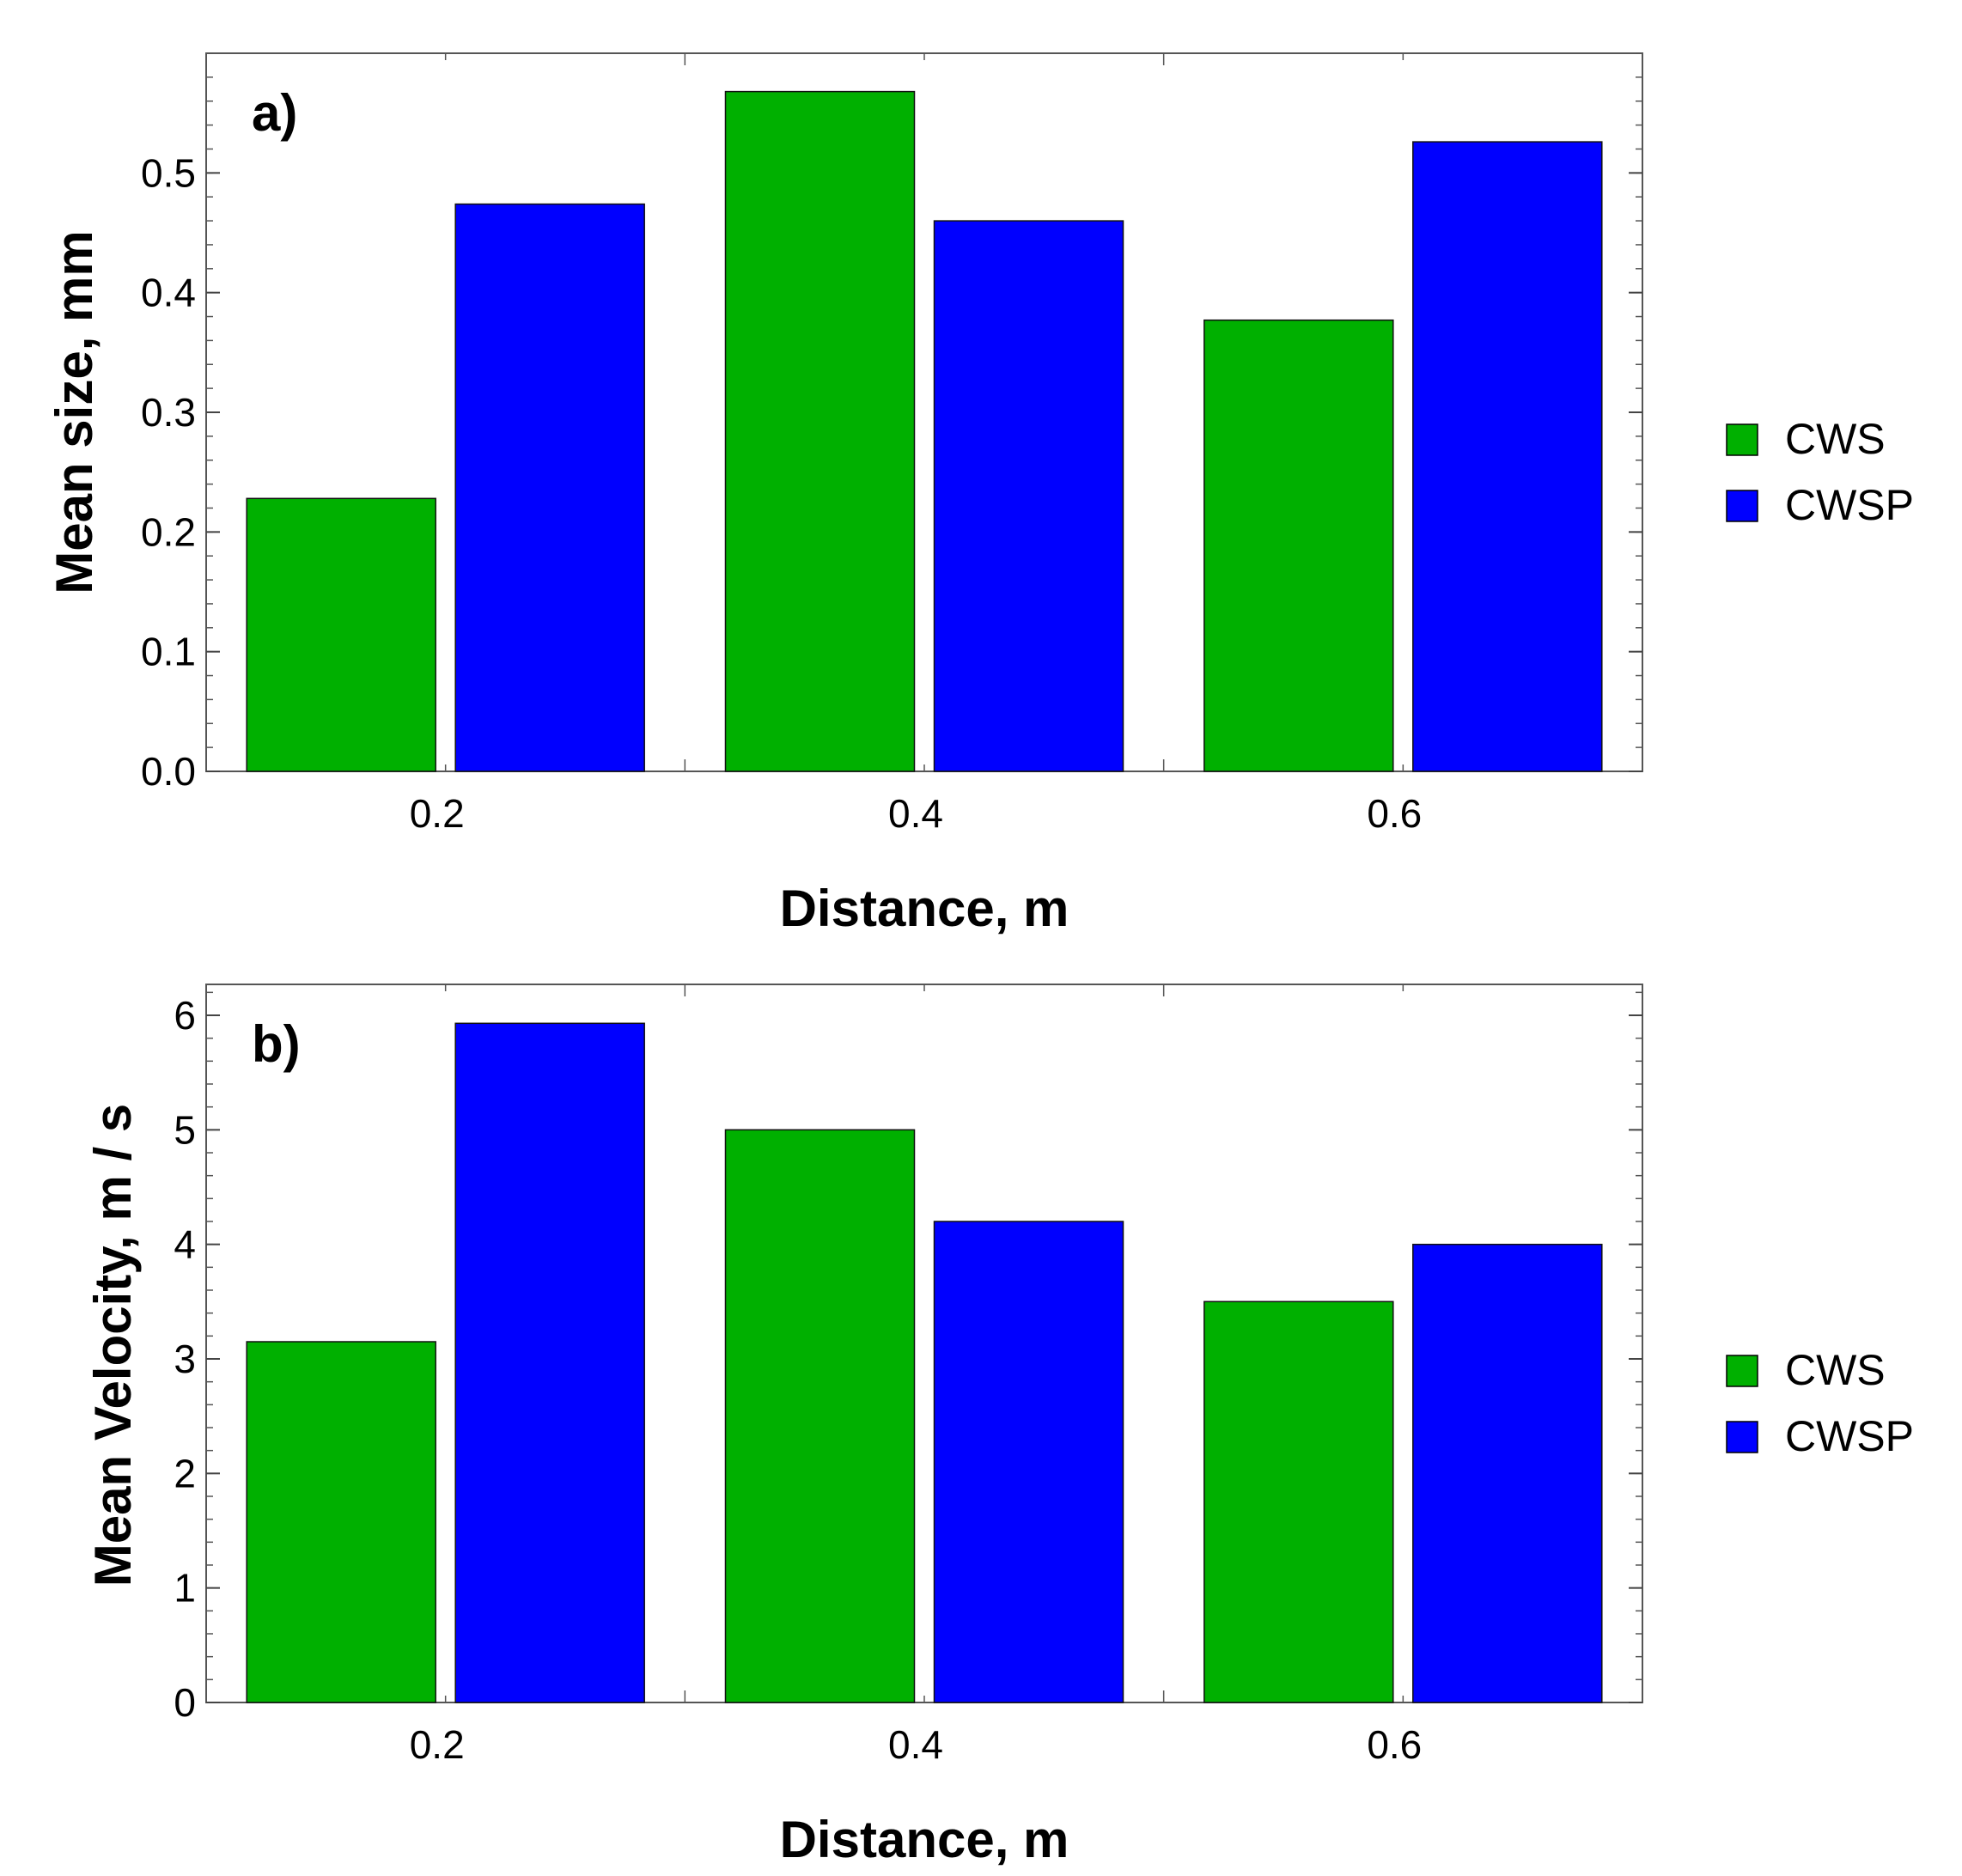 This screenshot has height=1876, width=1962. What do you see at coordinates (74, 412) in the screenshot?
I see `y-axis-title: Mean size, mm` at bounding box center [74, 412].